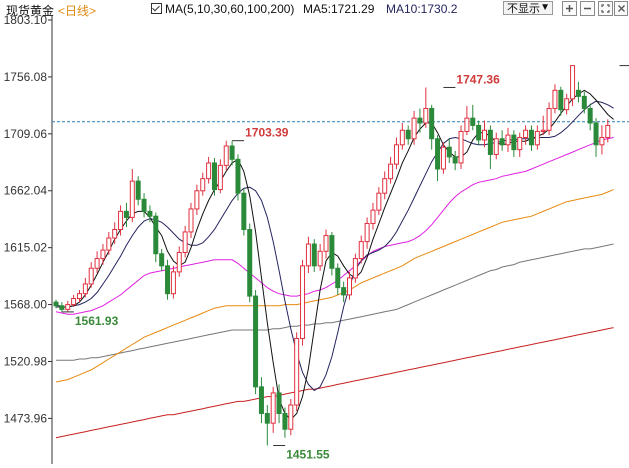  Describe the element at coordinates (97, 321) in the screenshot. I see `annotation-label: 1561.93` at that location.